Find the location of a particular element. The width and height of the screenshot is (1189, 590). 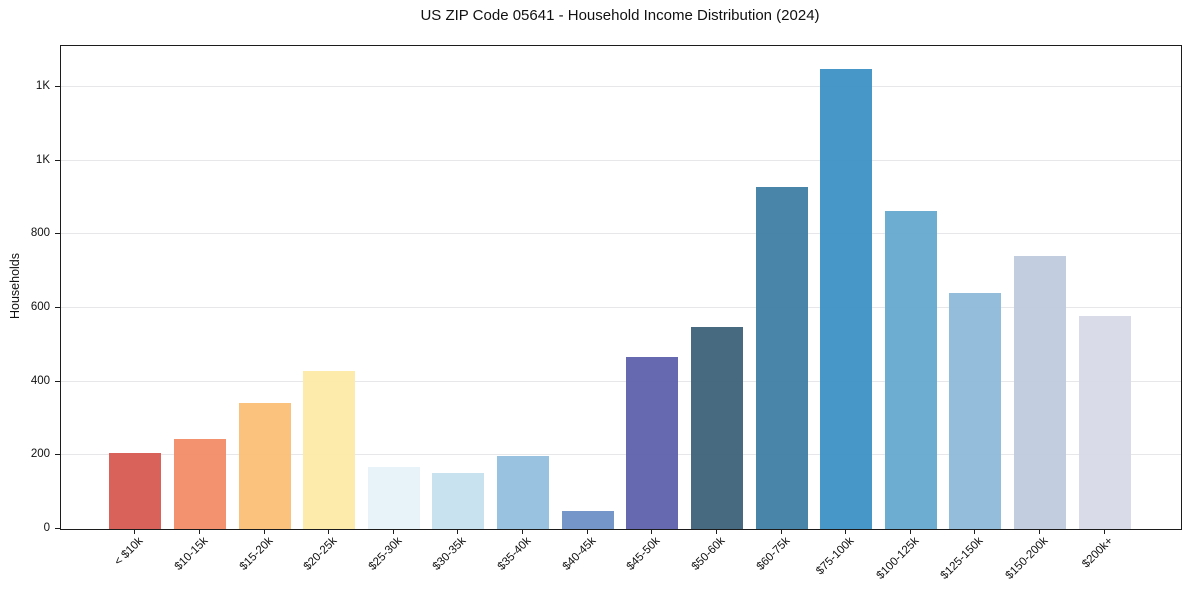

x-tick-label: $10-15k is located at coordinates (191, 554).